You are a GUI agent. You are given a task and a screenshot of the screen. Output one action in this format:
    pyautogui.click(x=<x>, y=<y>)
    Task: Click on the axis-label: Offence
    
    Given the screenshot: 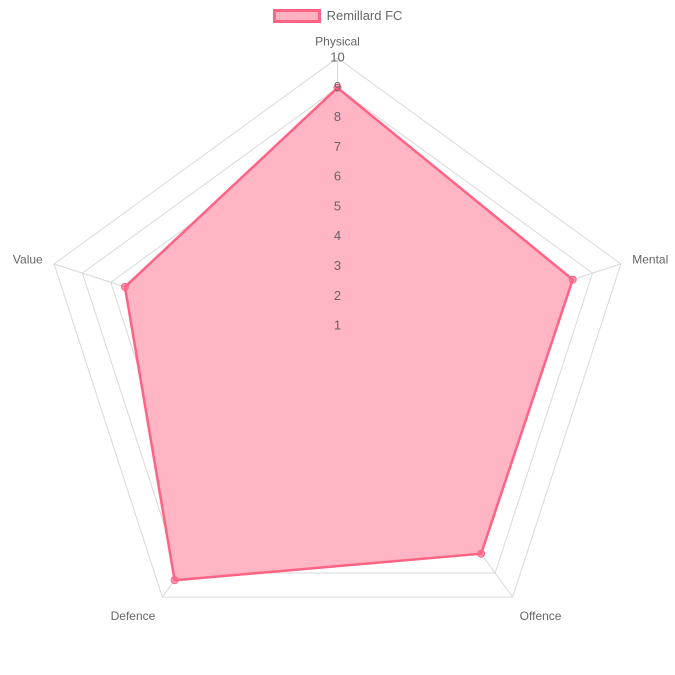 What is the action you would take?
    pyautogui.click(x=541, y=616)
    